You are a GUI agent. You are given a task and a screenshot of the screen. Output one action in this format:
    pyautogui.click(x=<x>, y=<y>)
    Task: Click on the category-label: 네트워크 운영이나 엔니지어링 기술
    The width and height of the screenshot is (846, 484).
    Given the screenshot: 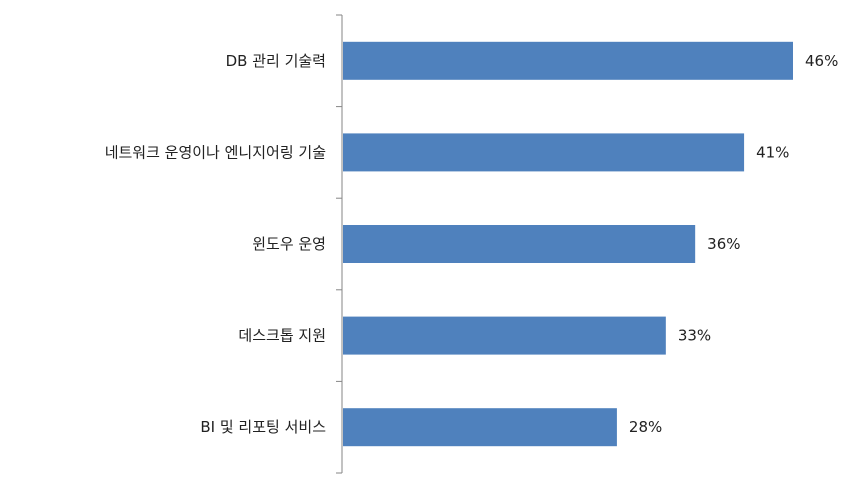 What is the action you would take?
    pyautogui.click(x=215, y=152)
    